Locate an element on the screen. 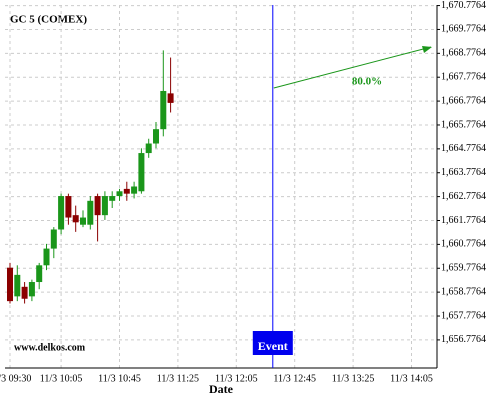  event-label: Event is located at coordinates (273, 346).